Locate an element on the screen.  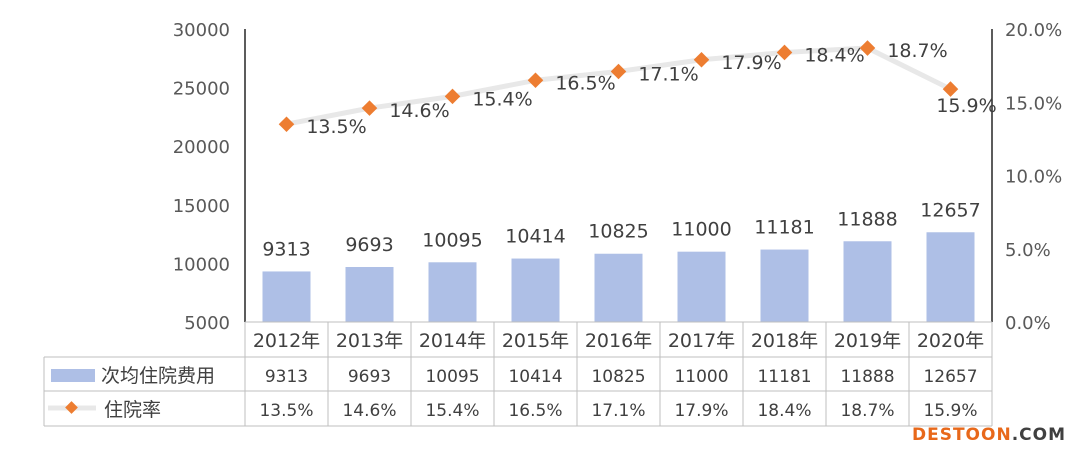
bar-value-label: 10825 is located at coordinates (618, 232).